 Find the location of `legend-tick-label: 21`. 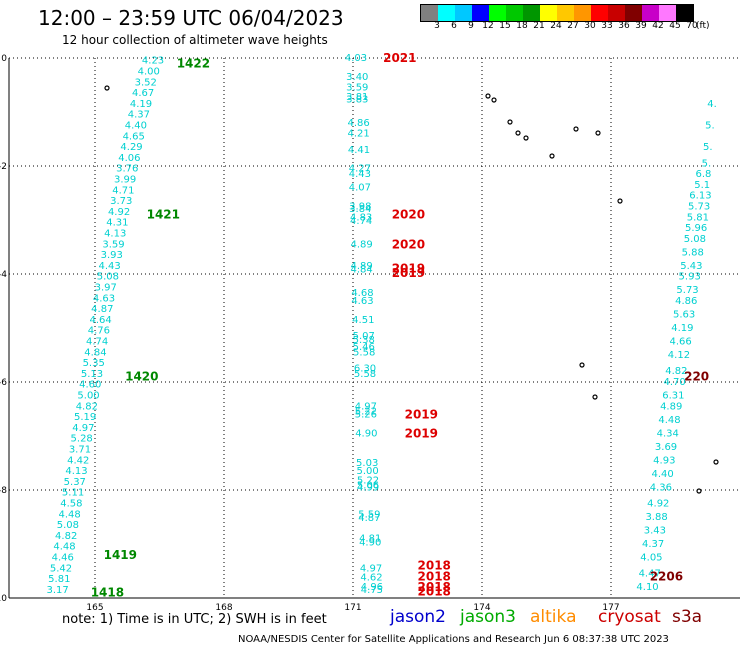

legend-tick-label: 21 is located at coordinates (539, 26).